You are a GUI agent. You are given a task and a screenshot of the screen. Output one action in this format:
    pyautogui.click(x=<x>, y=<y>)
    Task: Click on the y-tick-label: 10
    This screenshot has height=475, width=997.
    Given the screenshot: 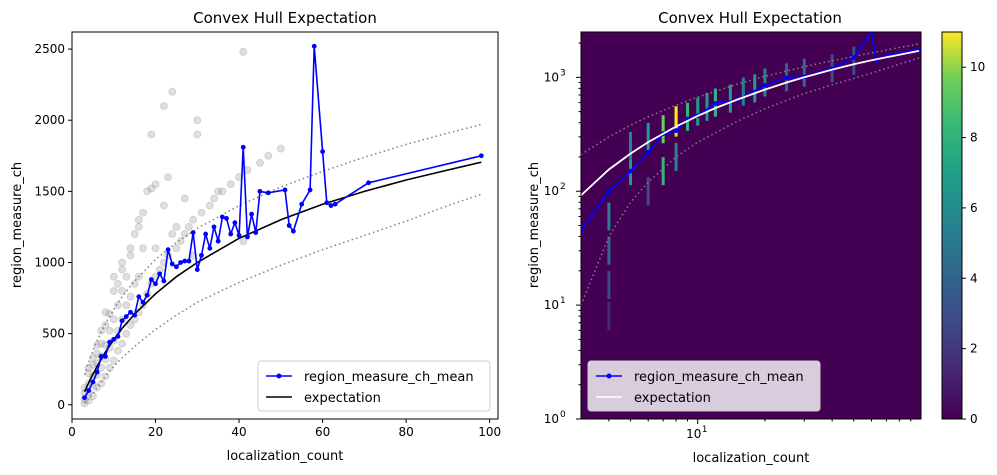 What is the action you would take?
    pyautogui.click(x=551, y=419)
    